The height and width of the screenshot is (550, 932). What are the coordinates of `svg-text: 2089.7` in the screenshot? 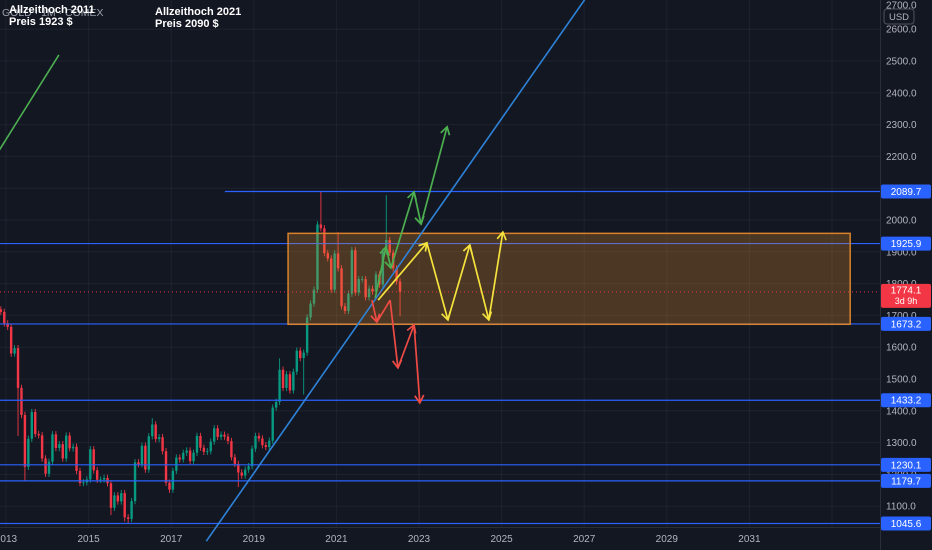 It's located at (906, 192).